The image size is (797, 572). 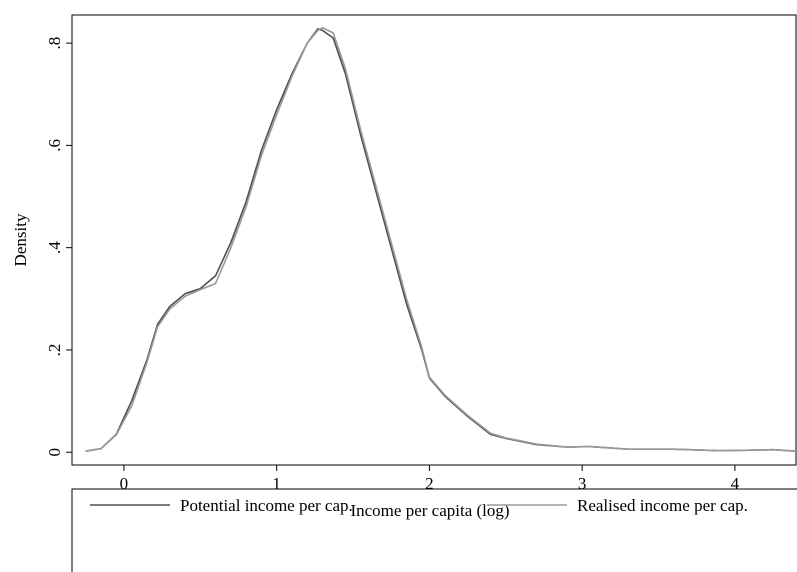 I want to click on x-tick-label: 0, so click(x=124, y=483).